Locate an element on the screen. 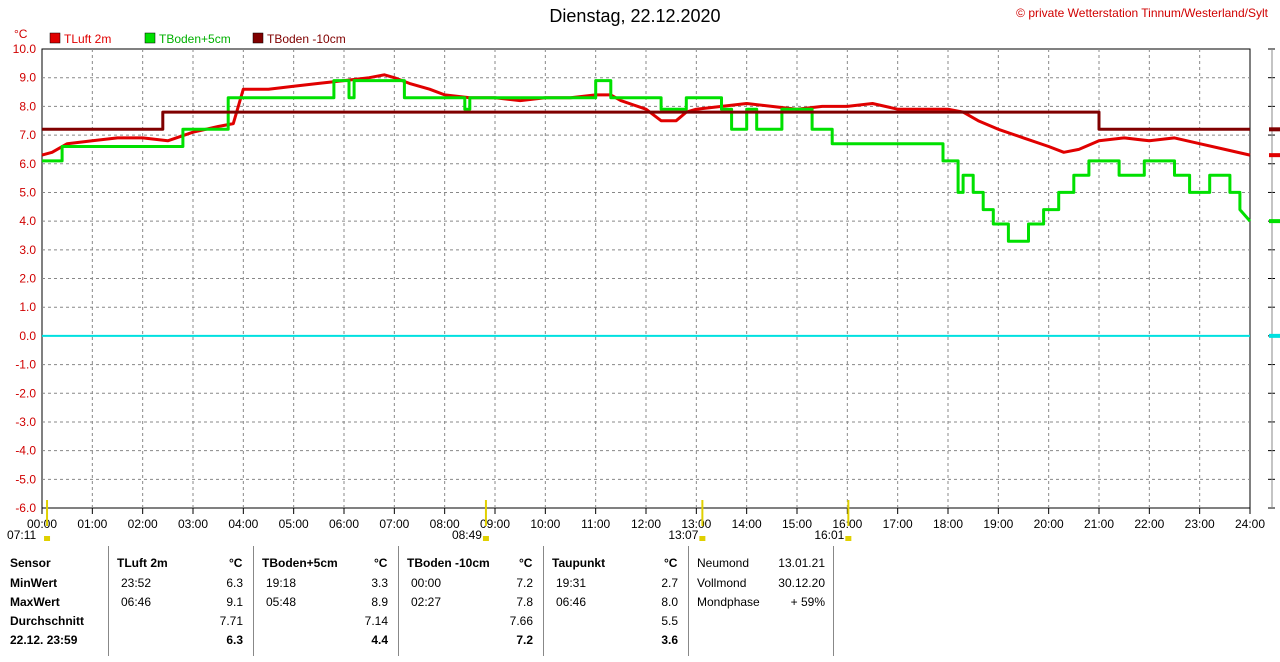 Image resolution: width=1280 pixels, height=662 pixels. y-tick-label: -2.0 is located at coordinates (25, 393).